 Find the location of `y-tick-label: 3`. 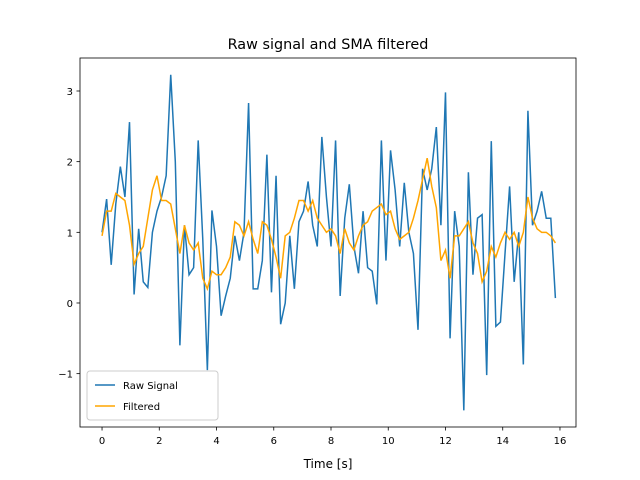

y-tick-label: 3 is located at coordinates (70, 92).